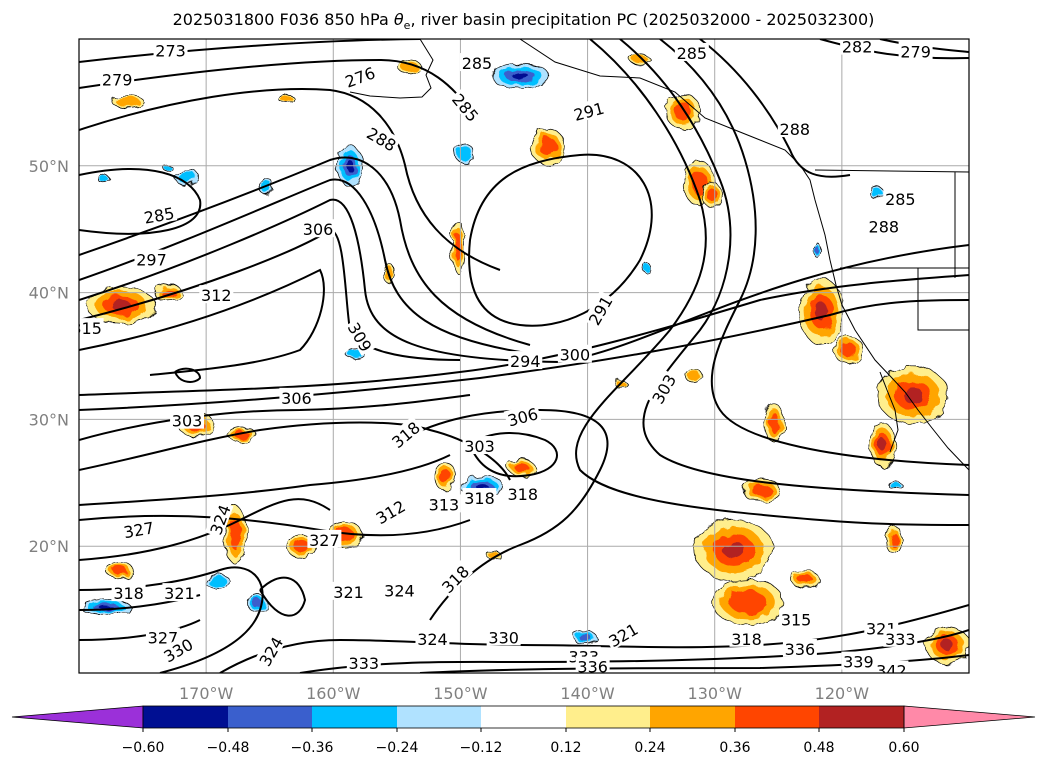 The image size is (1047, 767). What do you see at coordinates (649, 748) in the screenshot?
I see `colorbar-tick-label: 0.24` at bounding box center [649, 748].